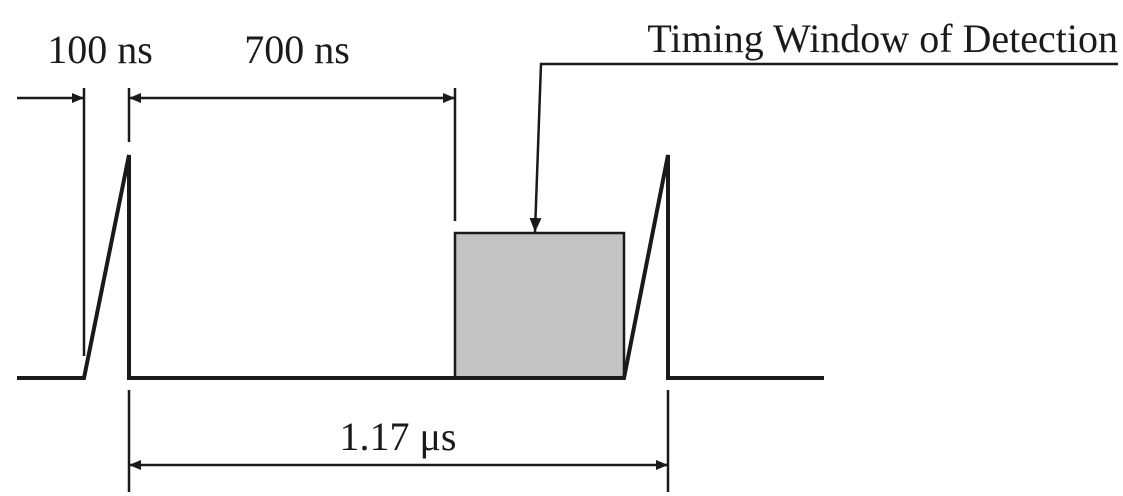 This screenshot has width=1123, height=496. I want to click on rise-time-label: 100 ns, so click(100, 49).